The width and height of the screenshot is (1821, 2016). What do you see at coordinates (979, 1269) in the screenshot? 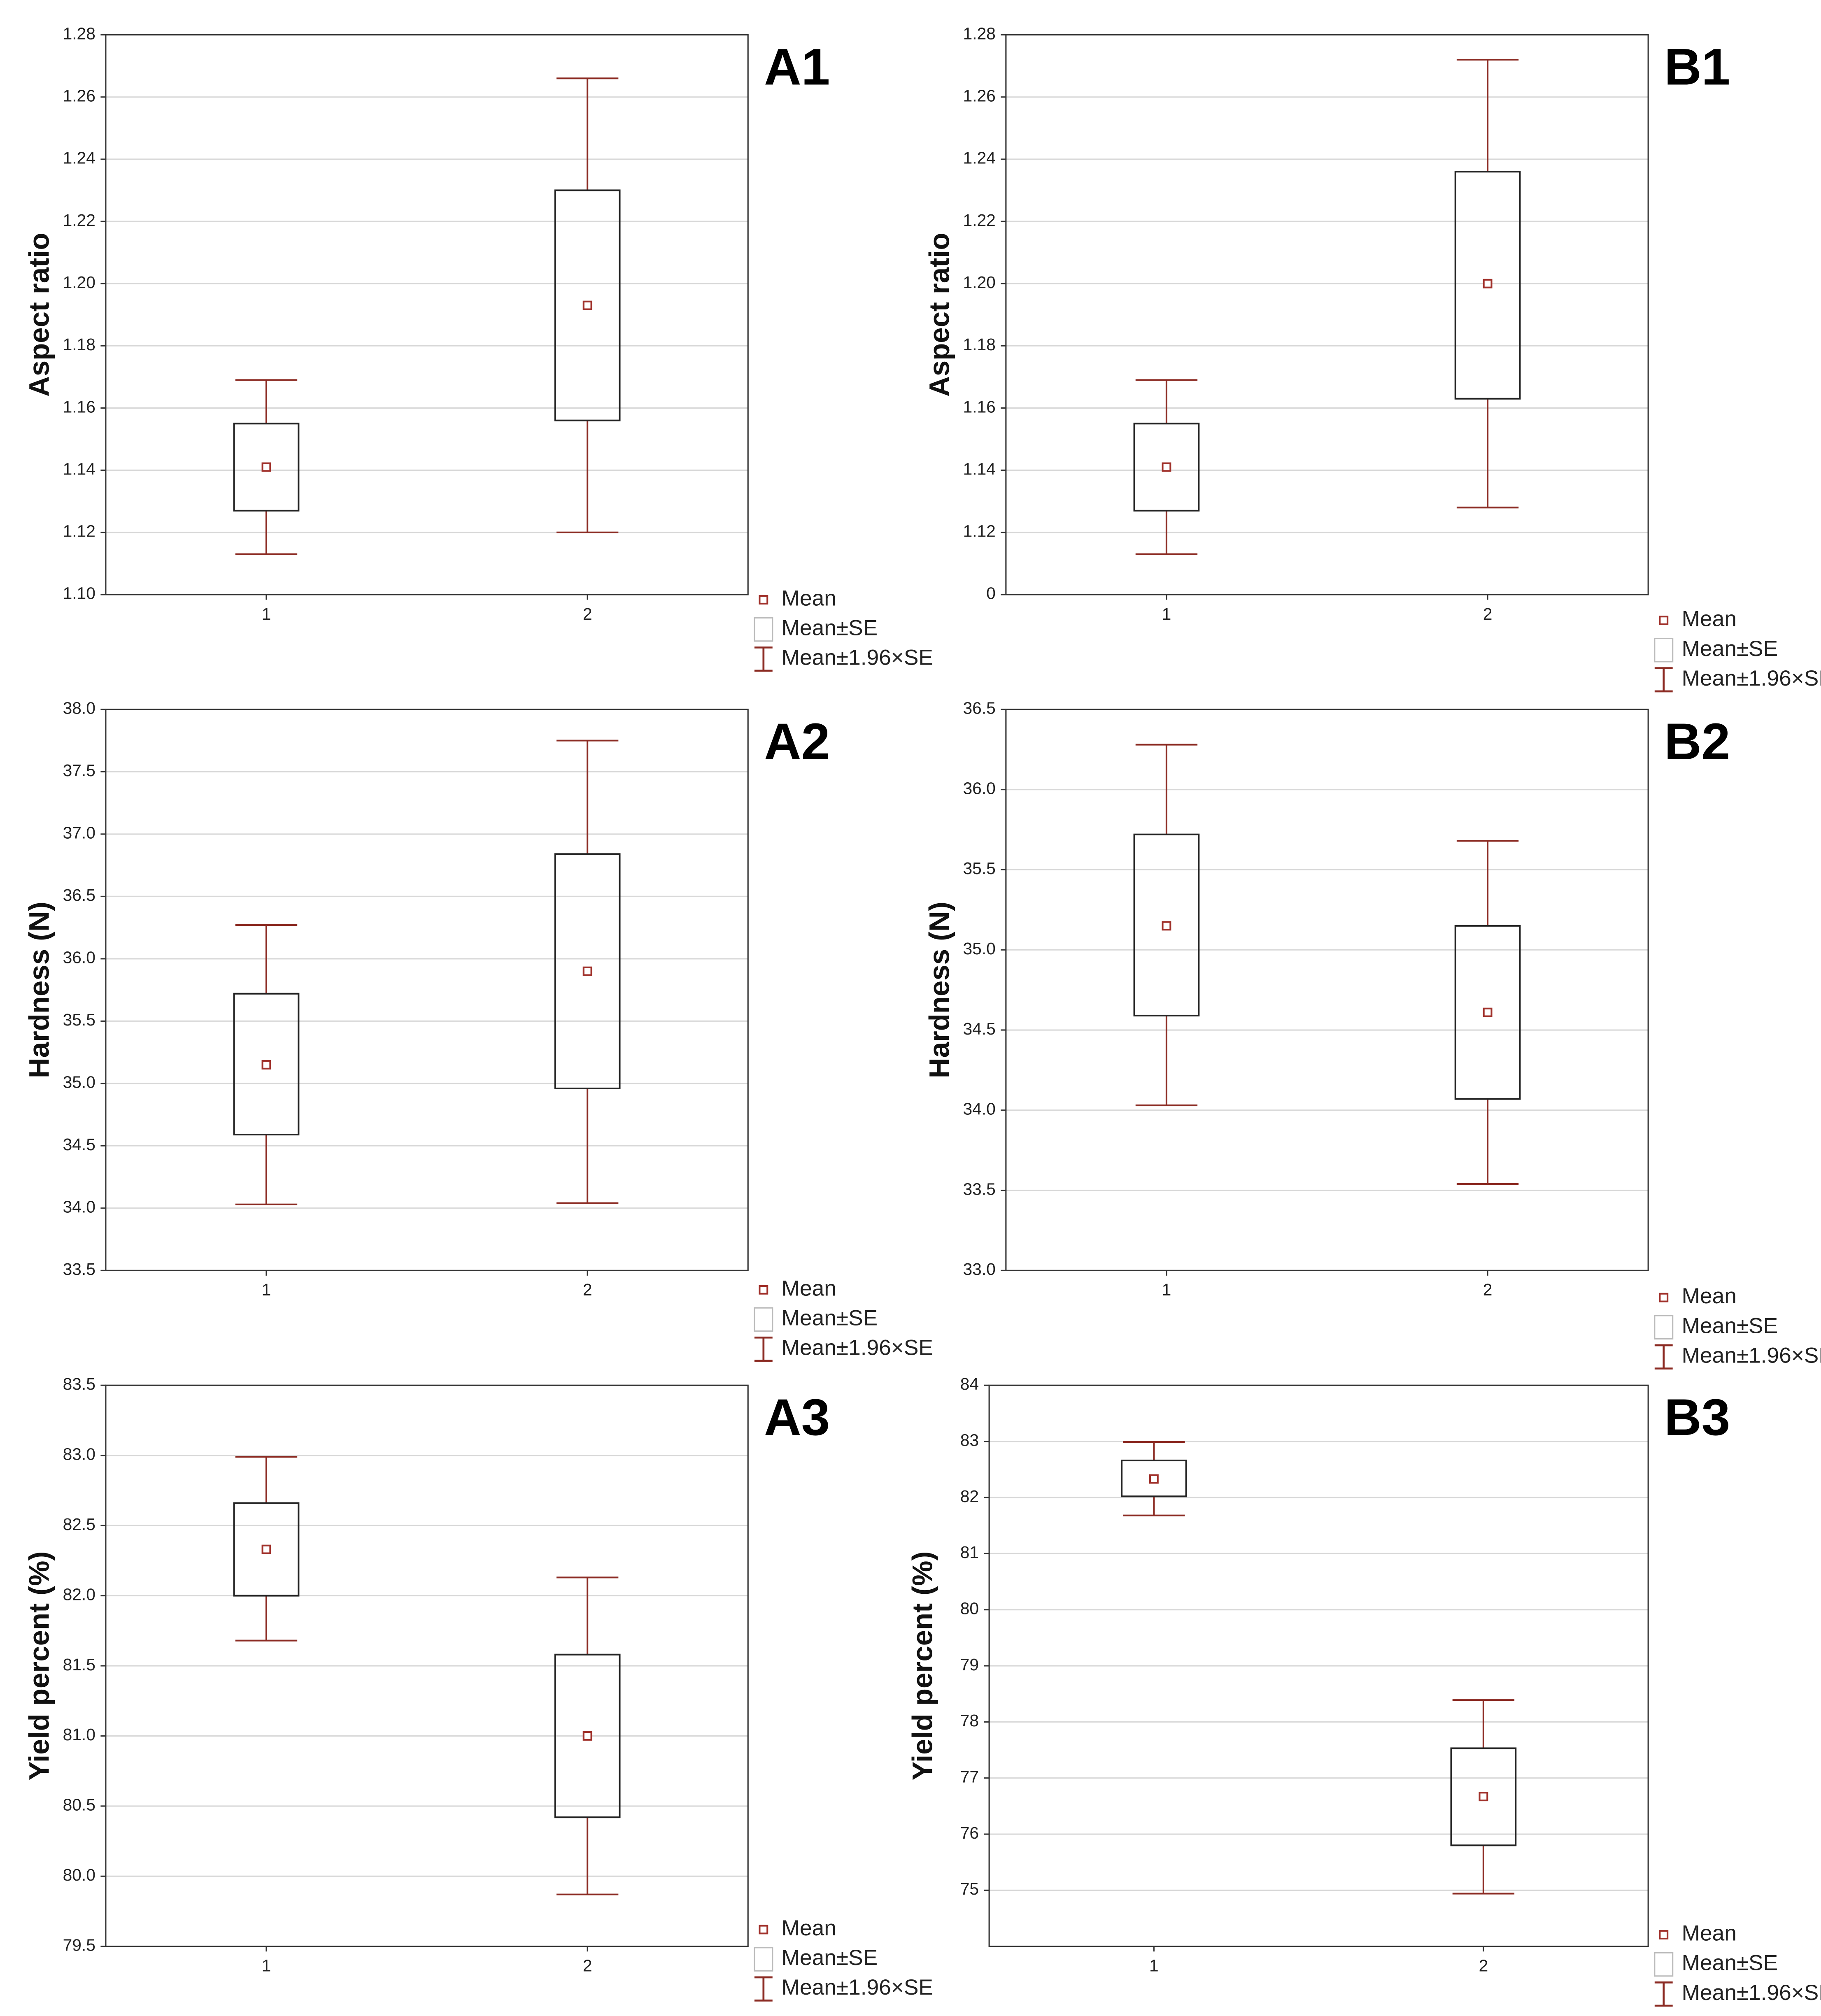
I see `y-tick-label: 33.0` at bounding box center [979, 1269].